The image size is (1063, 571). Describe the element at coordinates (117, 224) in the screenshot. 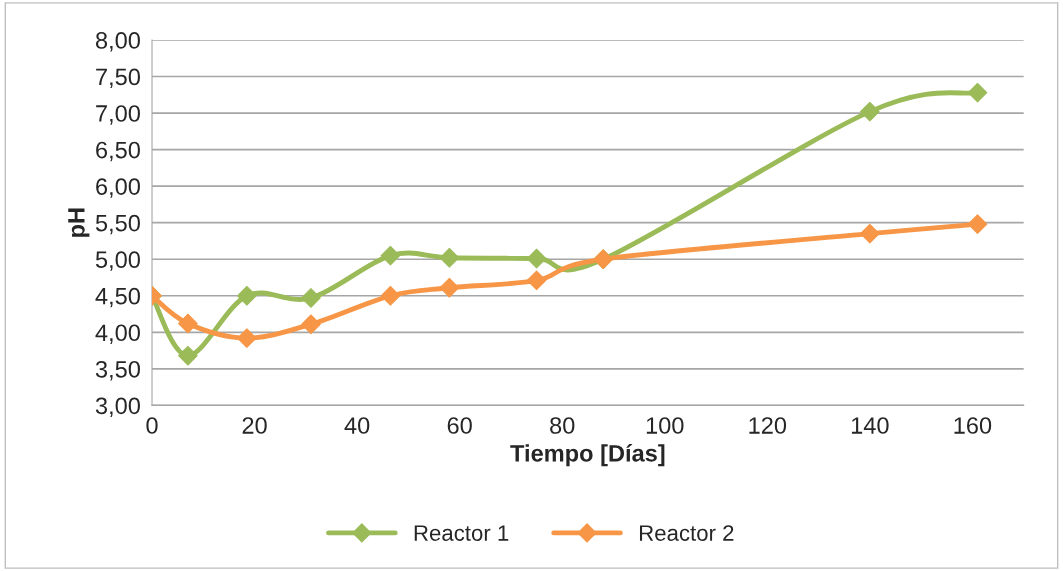

I see `y-tick-label: 5,50` at that location.